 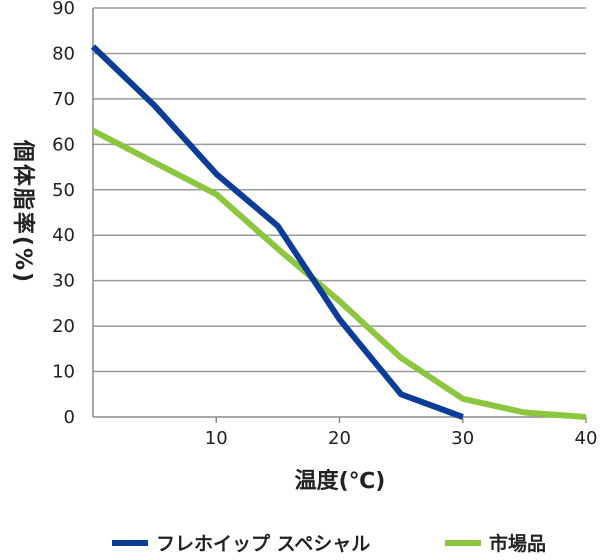 I want to click on y-tick-label: 0, so click(x=69, y=417).